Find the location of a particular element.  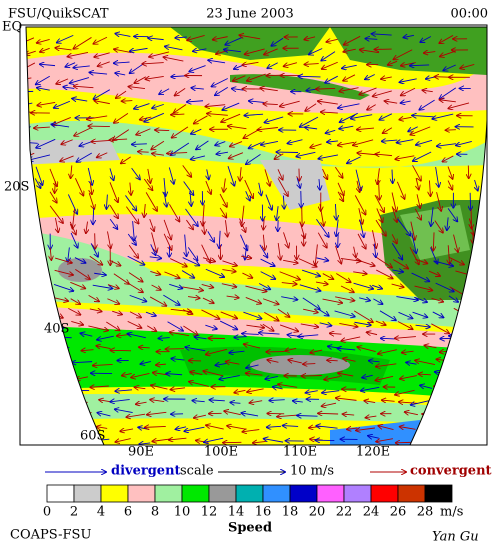

colorbar-tick: 2 is located at coordinates (74, 512).